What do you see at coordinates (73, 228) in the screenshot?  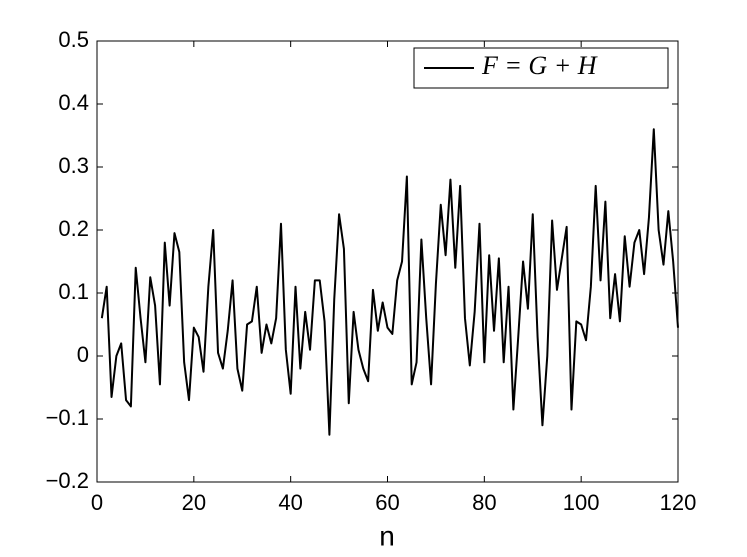 I see `y-tick-label: 0.2` at bounding box center [73, 228].